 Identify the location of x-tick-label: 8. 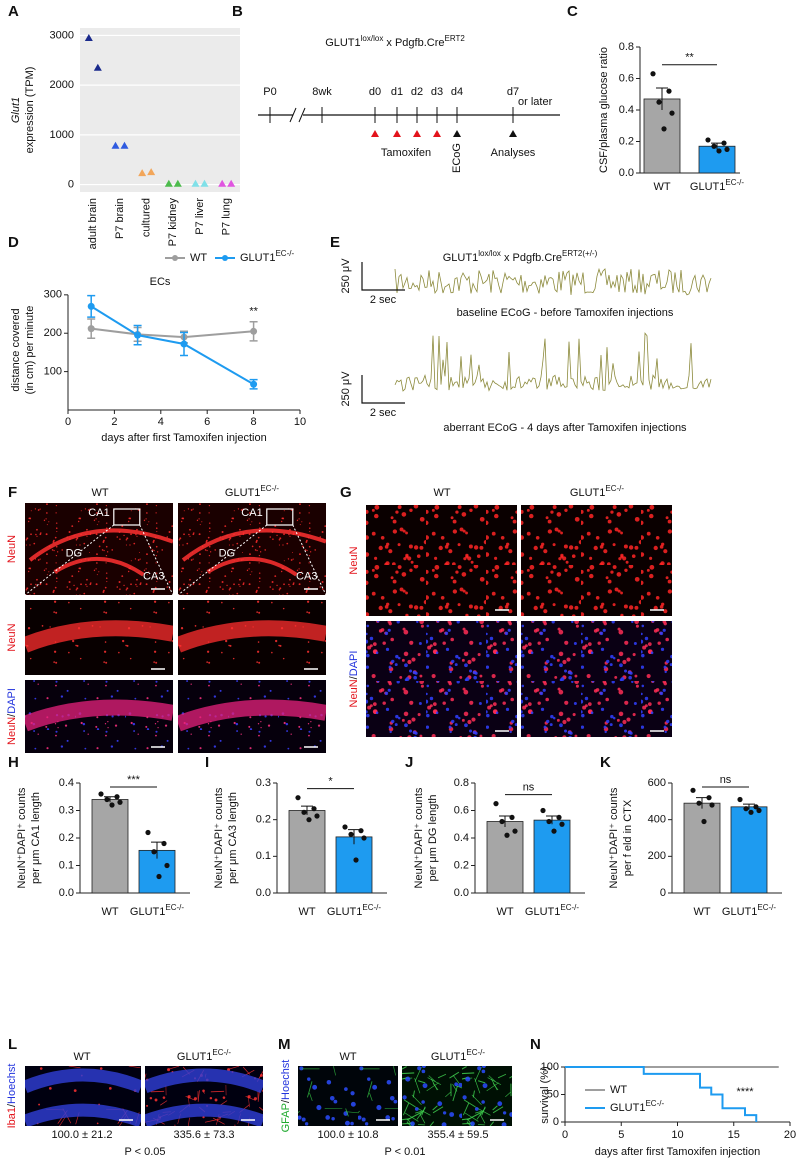
(254, 422).